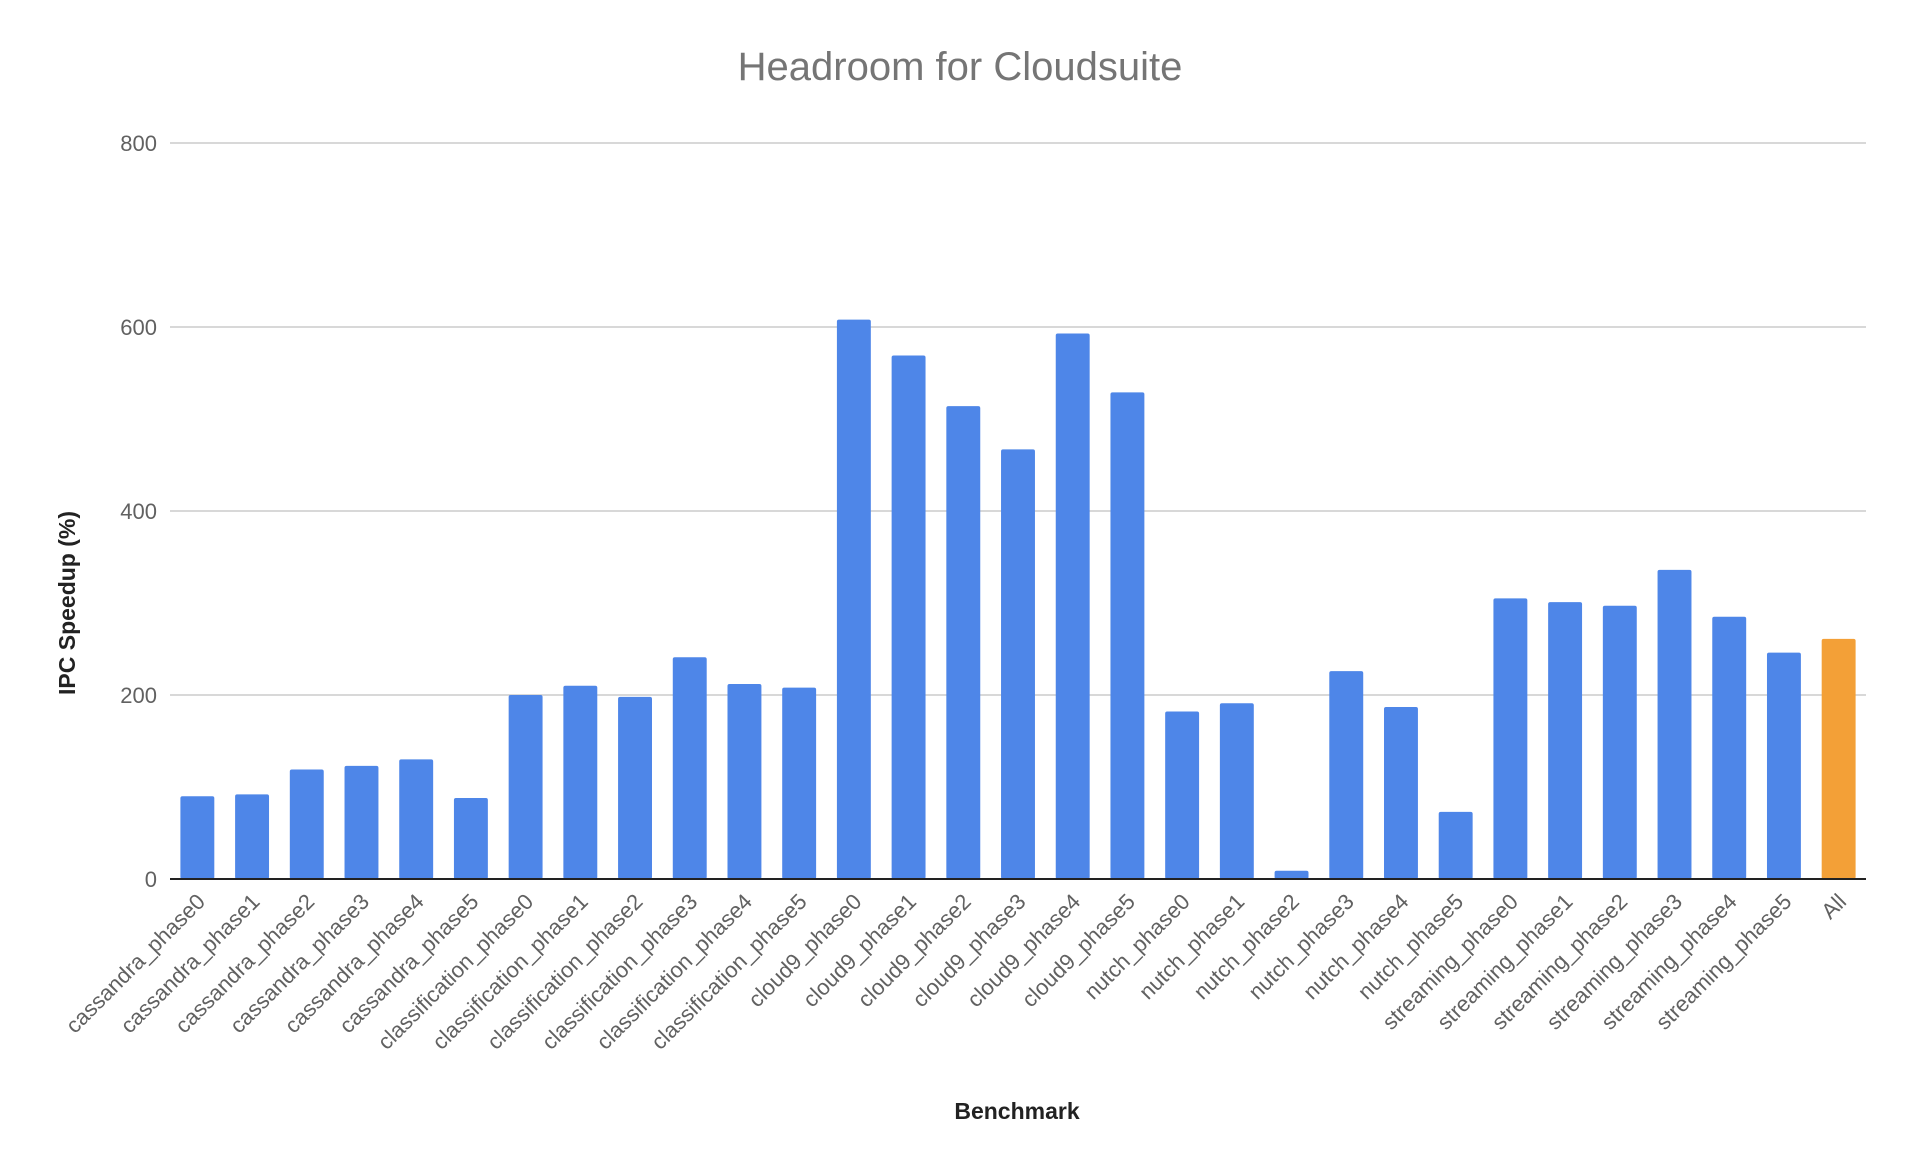 The image size is (1906, 1174). I want to click on bar-nutch-phase1, so click(1236, 791).